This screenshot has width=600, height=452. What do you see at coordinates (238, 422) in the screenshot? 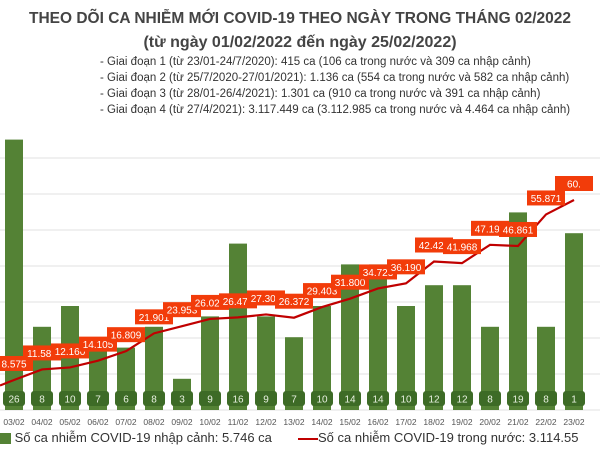
I see `x-tick-label: 11/02` at bounding box center [238, 422].